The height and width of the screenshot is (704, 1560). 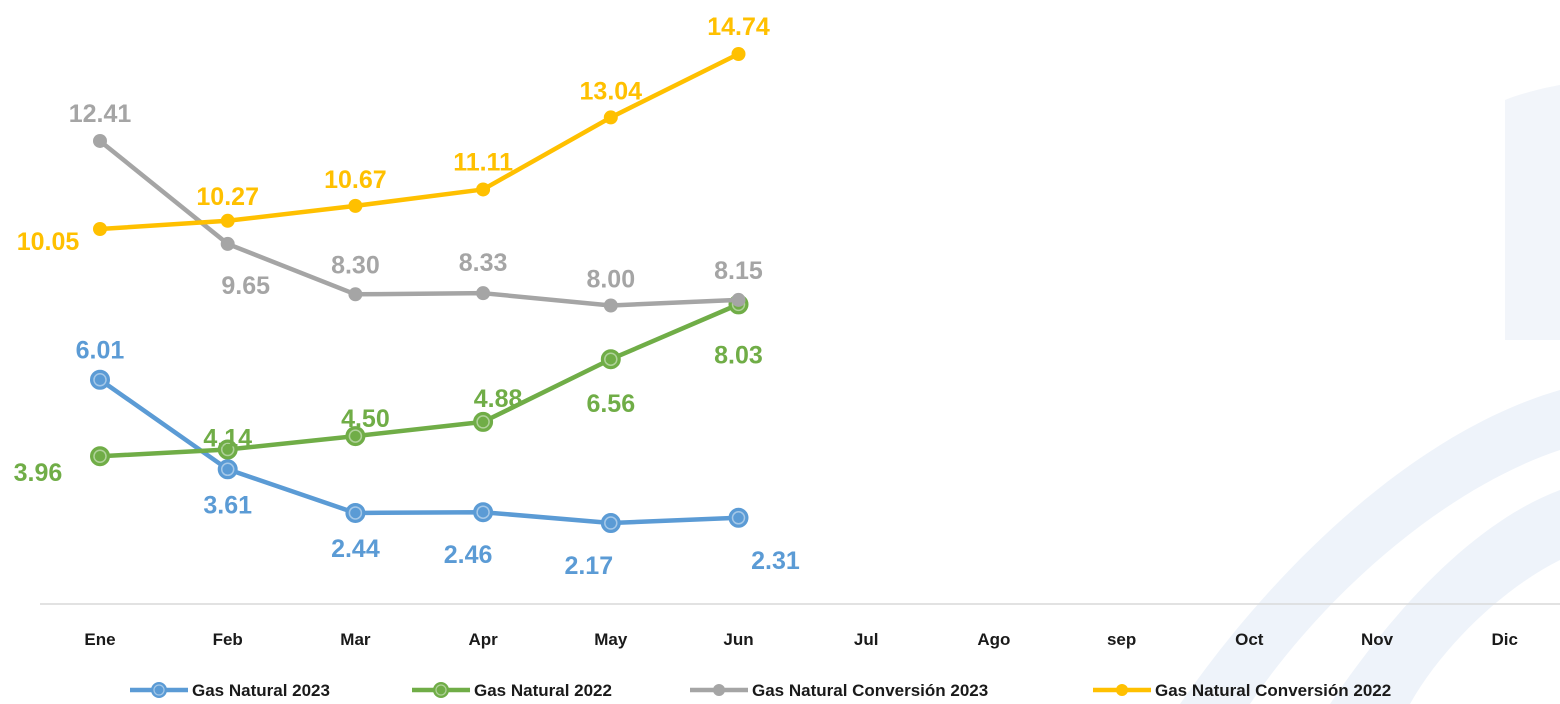 I want to click on data-label: 2.31, so click(x=775, y=561).